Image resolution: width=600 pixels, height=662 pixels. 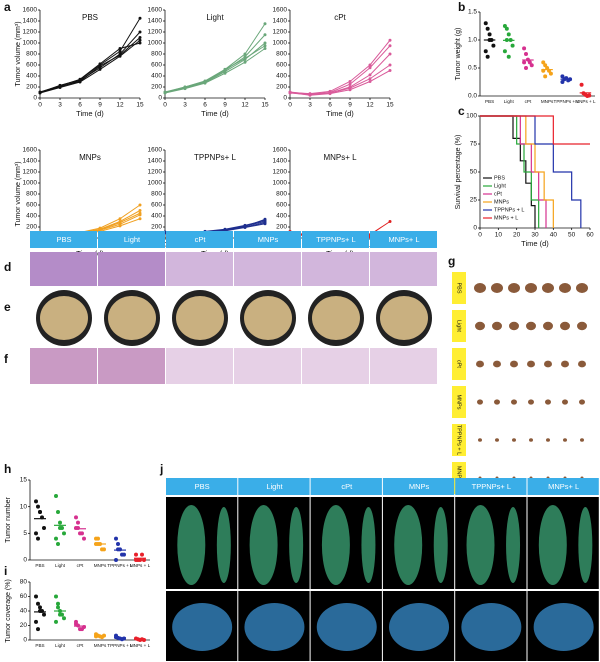 I want to click on y-tick-label: 75, so click(x=474, y=144).